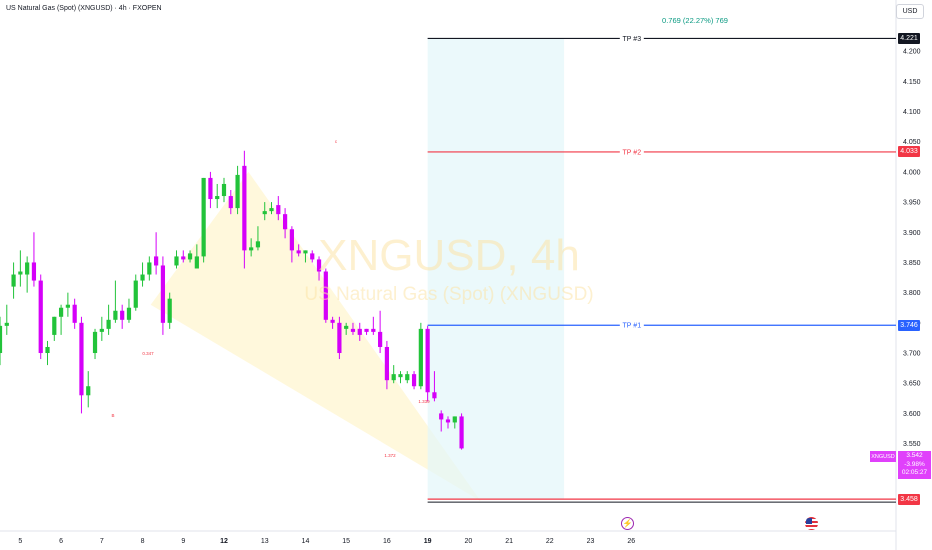 The image size is (932, 550). What do you see at coordinates (631, 541) in the screenshot?
I see `time-tick-label-15: 26` at bounding box center [631, 541].